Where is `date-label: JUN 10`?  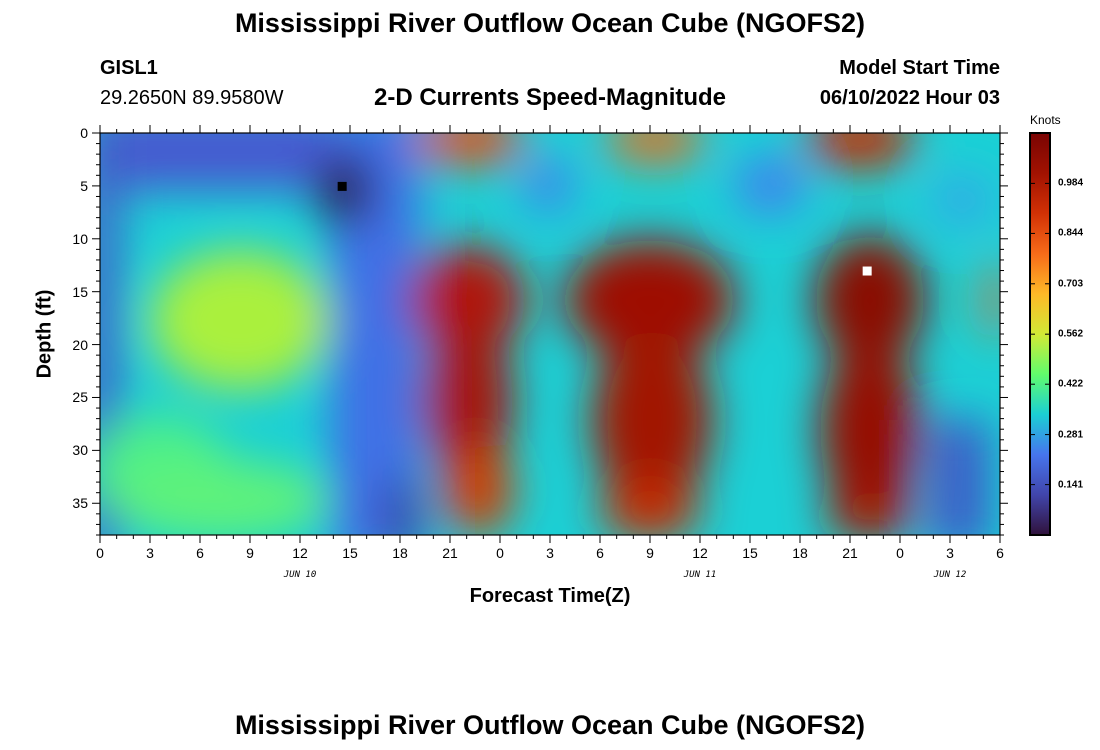
date-label: JUN 10 is located at coordinates (300, 575).